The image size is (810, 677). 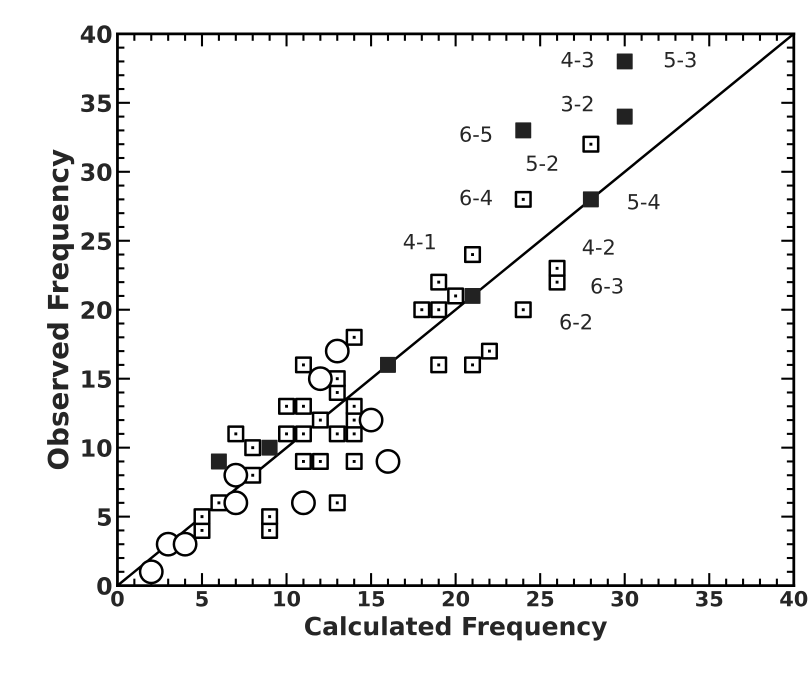 I want to click on annotation: 6-4, so click(x=476, y=198).